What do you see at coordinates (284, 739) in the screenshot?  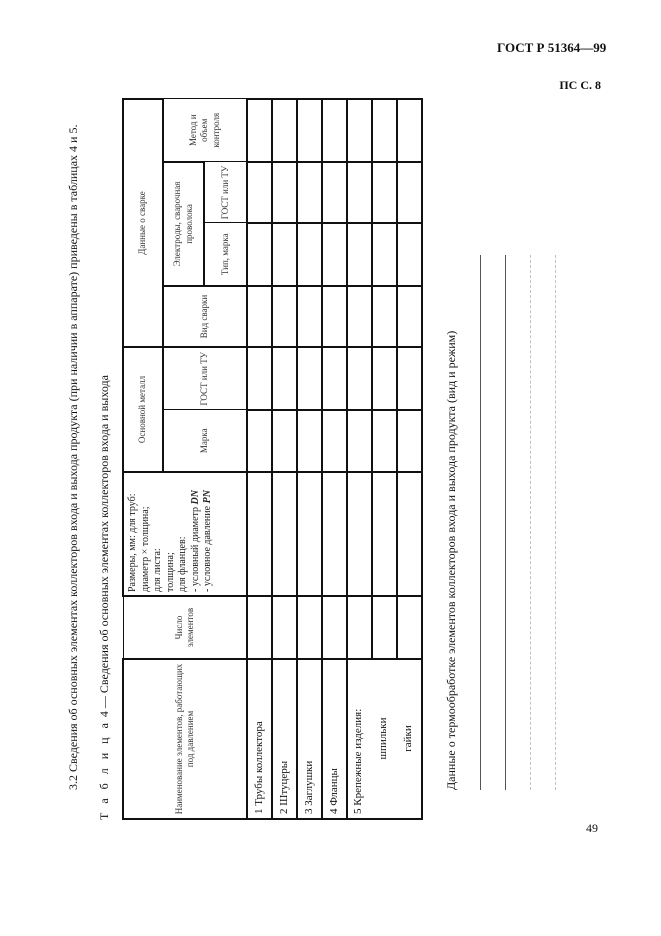 I see `row-name: 2 Штуцеры` at bounding box center [284, 739].